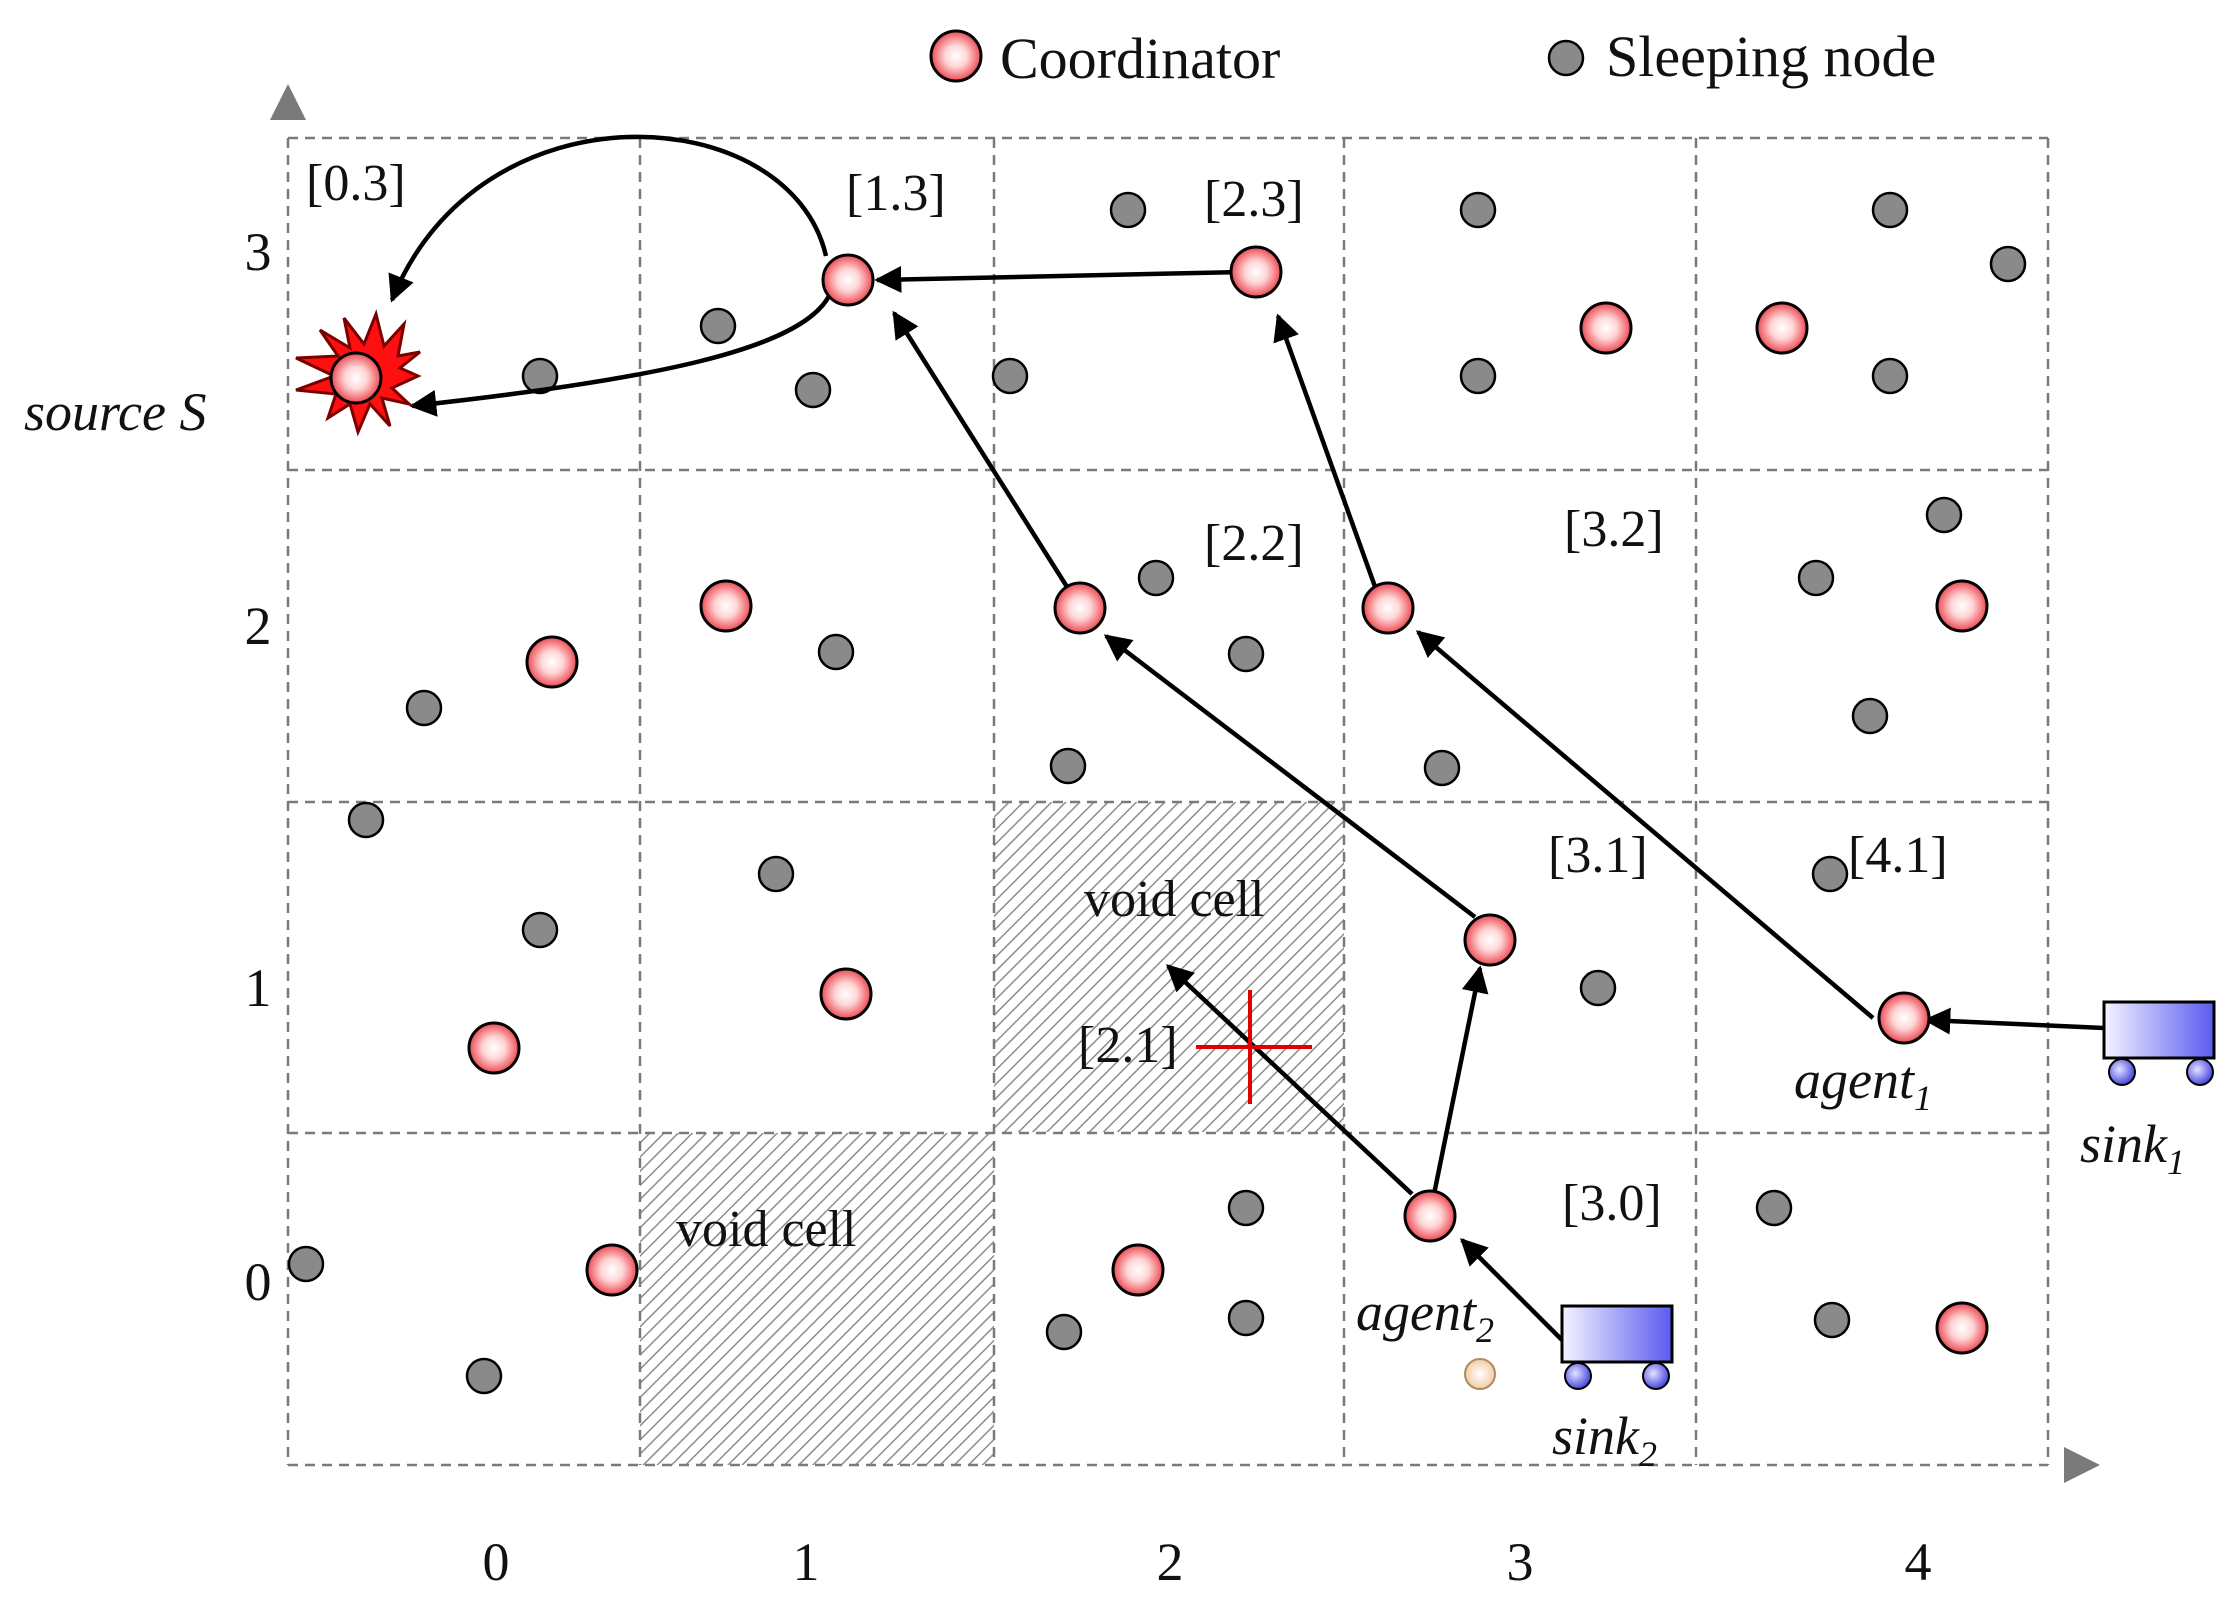  What do you see at coordinates (288, 102) in the screenshot?
I see `y-axis-arrow-icon` at bounding box center [288, 102].